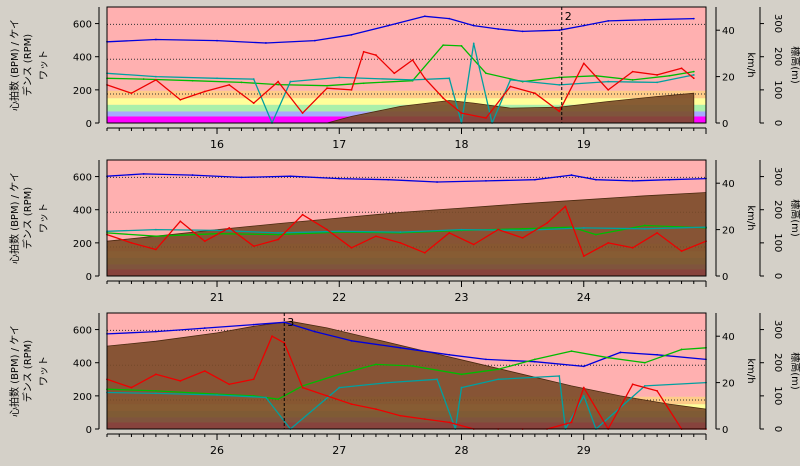 This screenshot has height=466, width=800. I want to click on x-tick-label: 29, so click(584, 450).